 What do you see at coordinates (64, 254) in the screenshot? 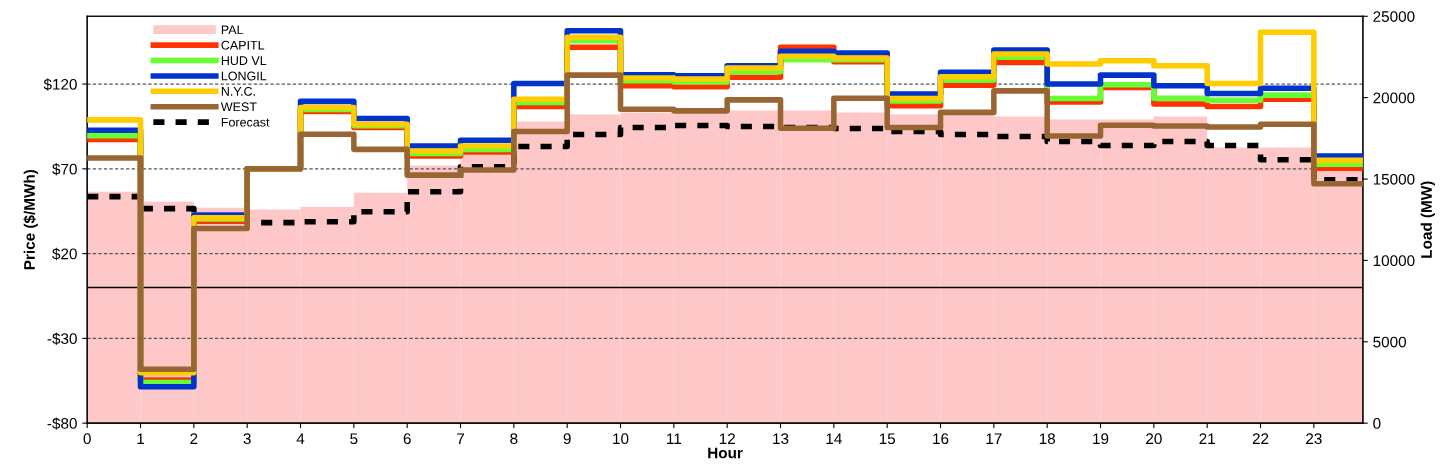
I see `y-tick-label: $20` at bounding box center [64, 254].